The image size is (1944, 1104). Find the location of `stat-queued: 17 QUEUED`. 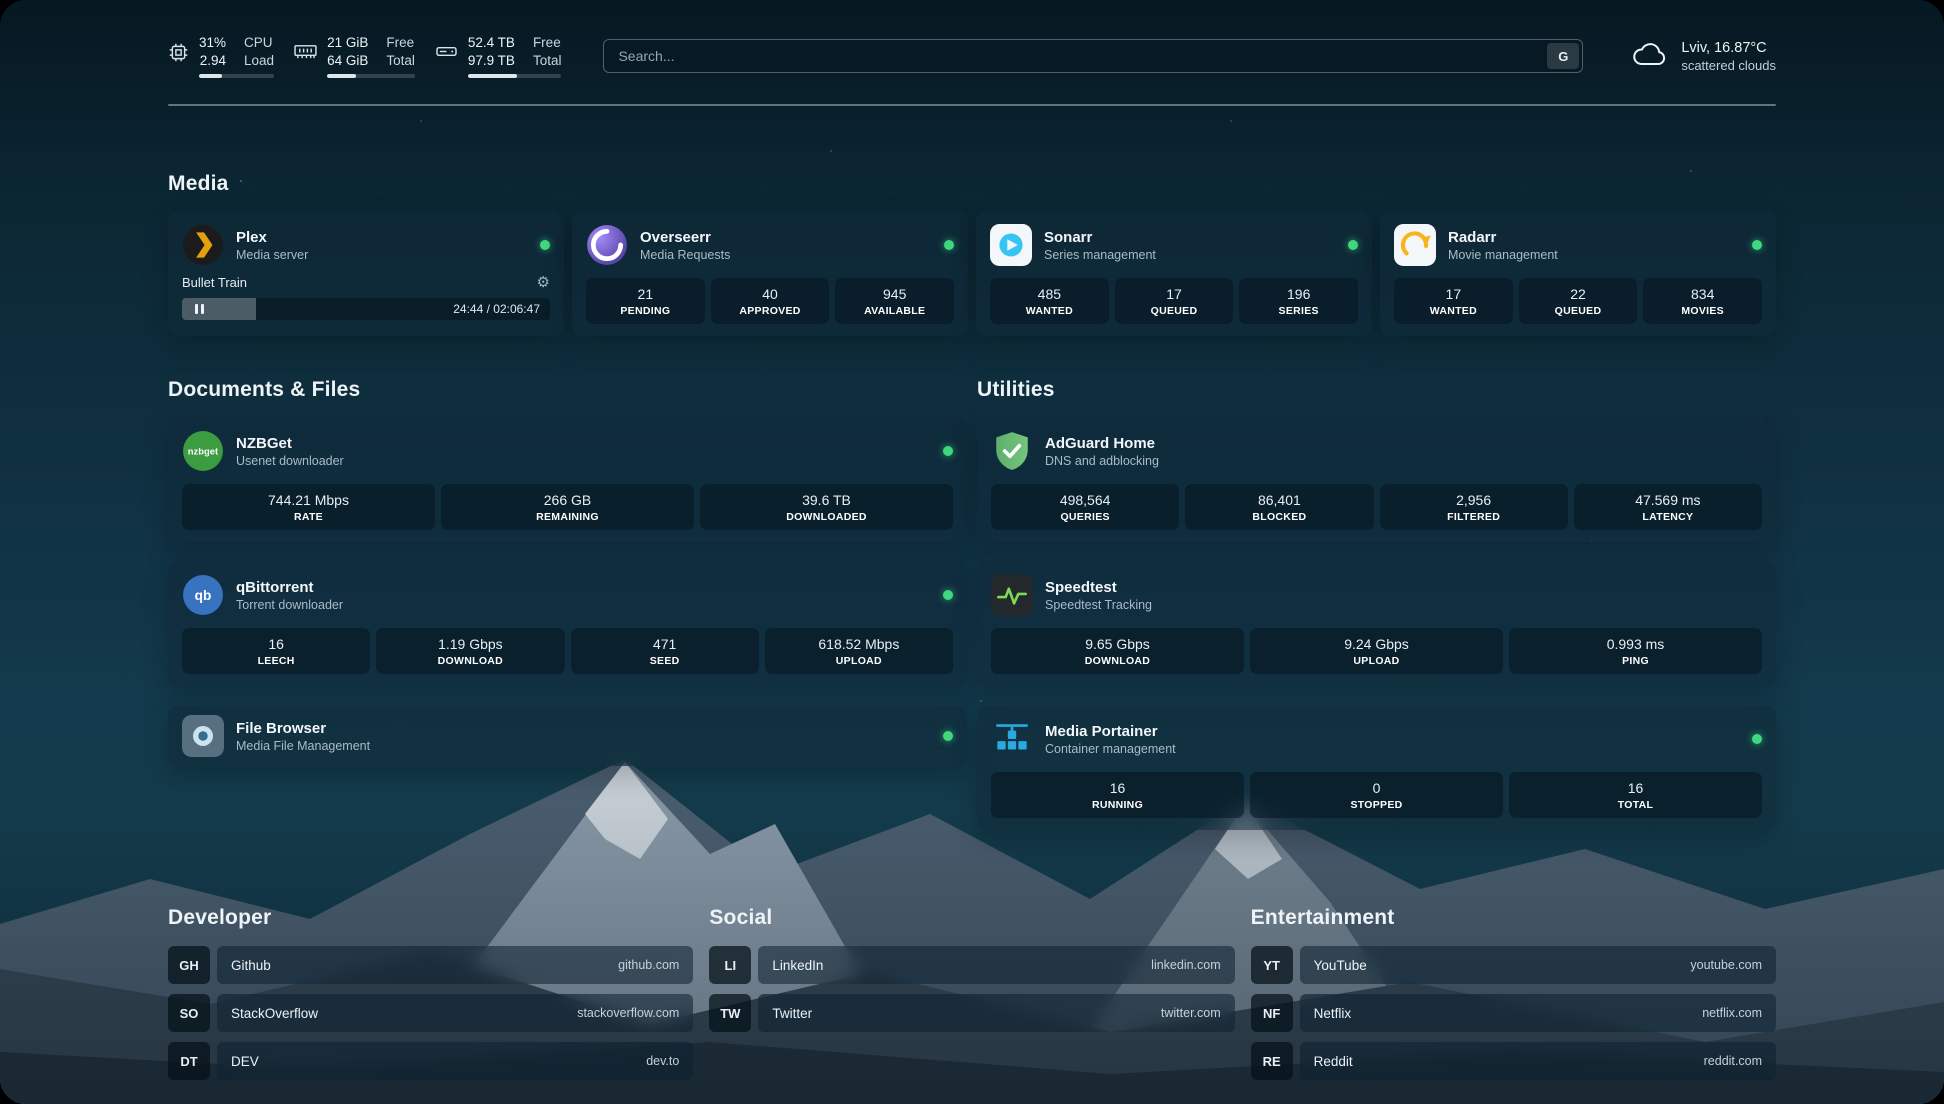

stat-queued: 17 QUEUED is located at coordinates (1174, 301).